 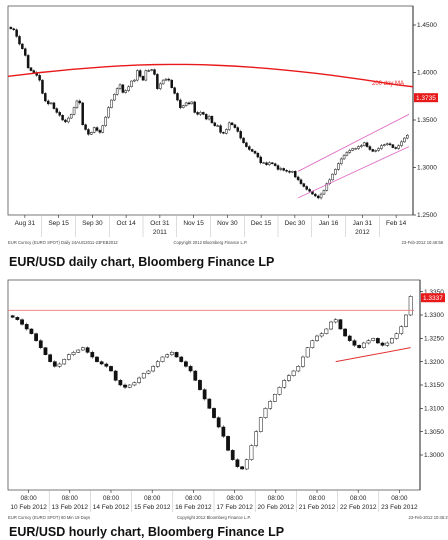 I want to click on x-tick-label: Jan 16, so click(x=329, y=223).